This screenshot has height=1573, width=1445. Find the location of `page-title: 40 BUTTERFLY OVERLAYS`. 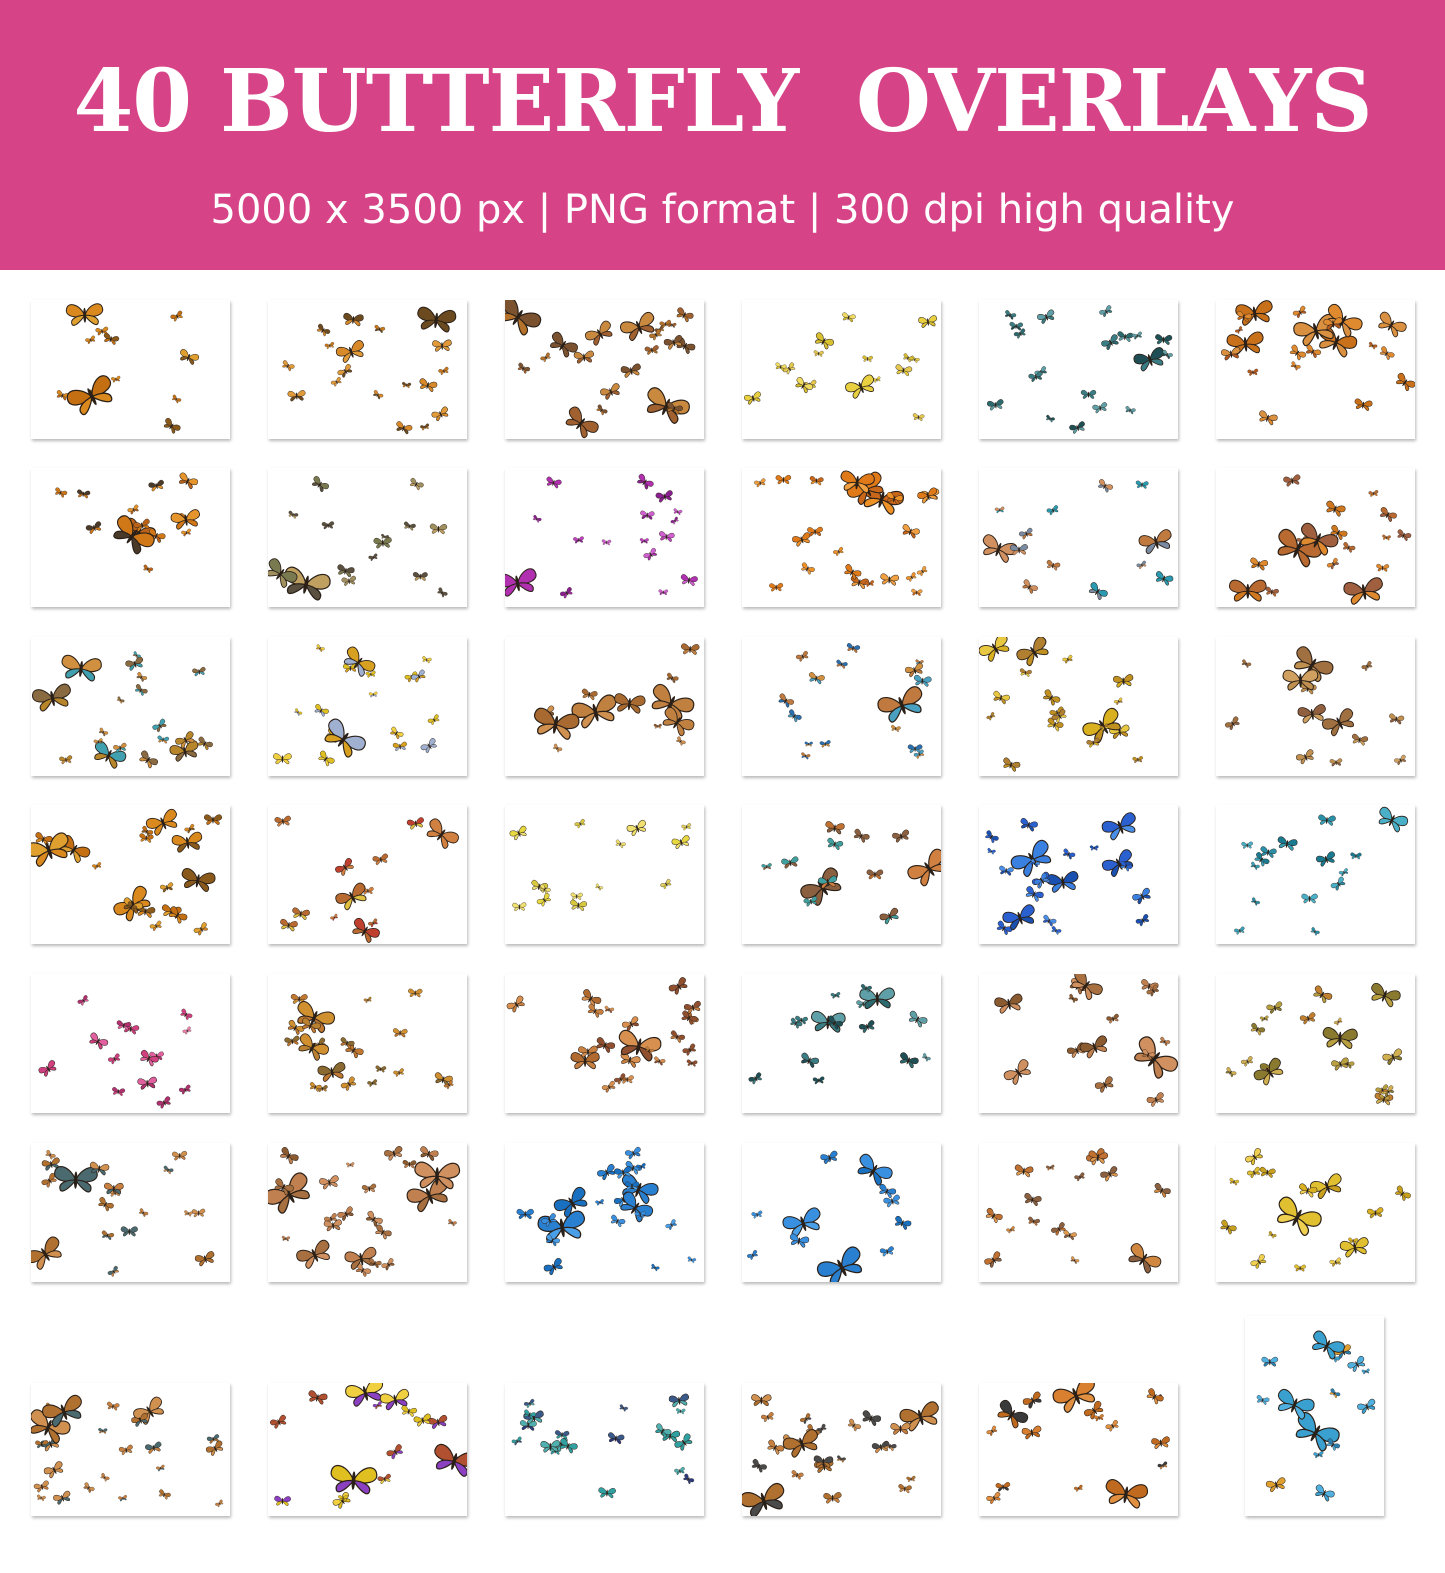

page-title: 40 BUTTERFLY OVERLAYS is located at coordinates (722, 101).